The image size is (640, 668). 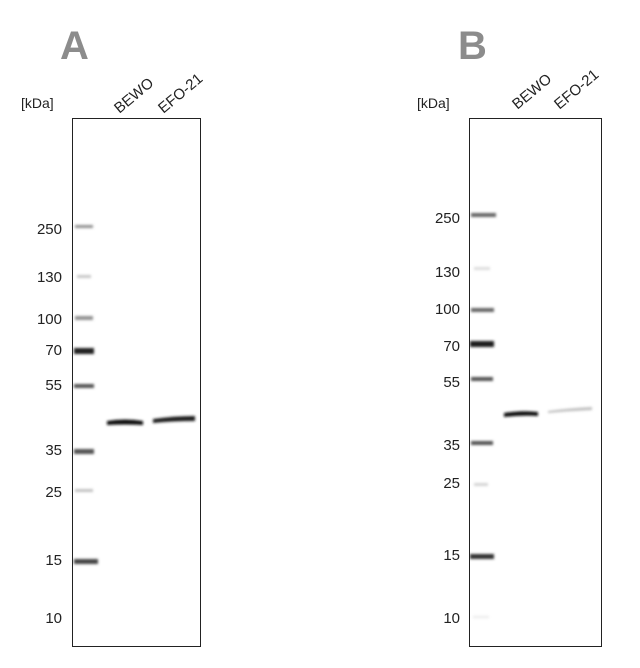 I want to click on panel-letter: A, so click(x=74, y=46).